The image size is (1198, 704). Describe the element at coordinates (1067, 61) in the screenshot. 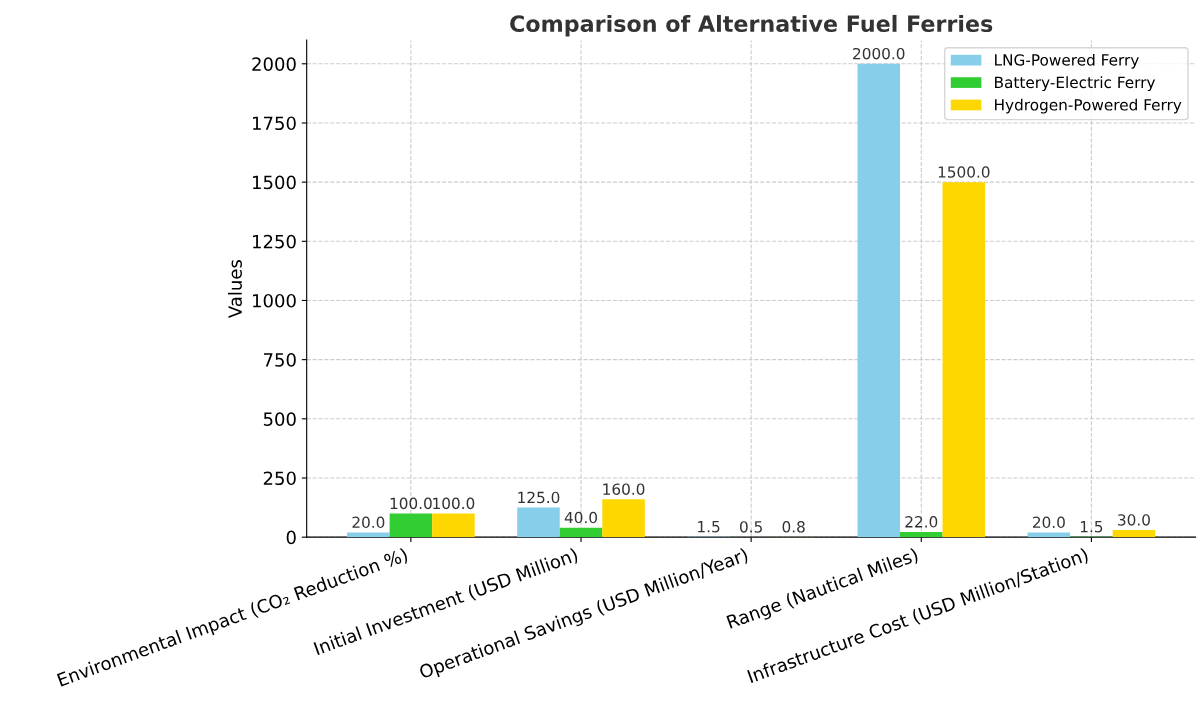

I see `legend-label: LNG-Powered Ferry` at that location.